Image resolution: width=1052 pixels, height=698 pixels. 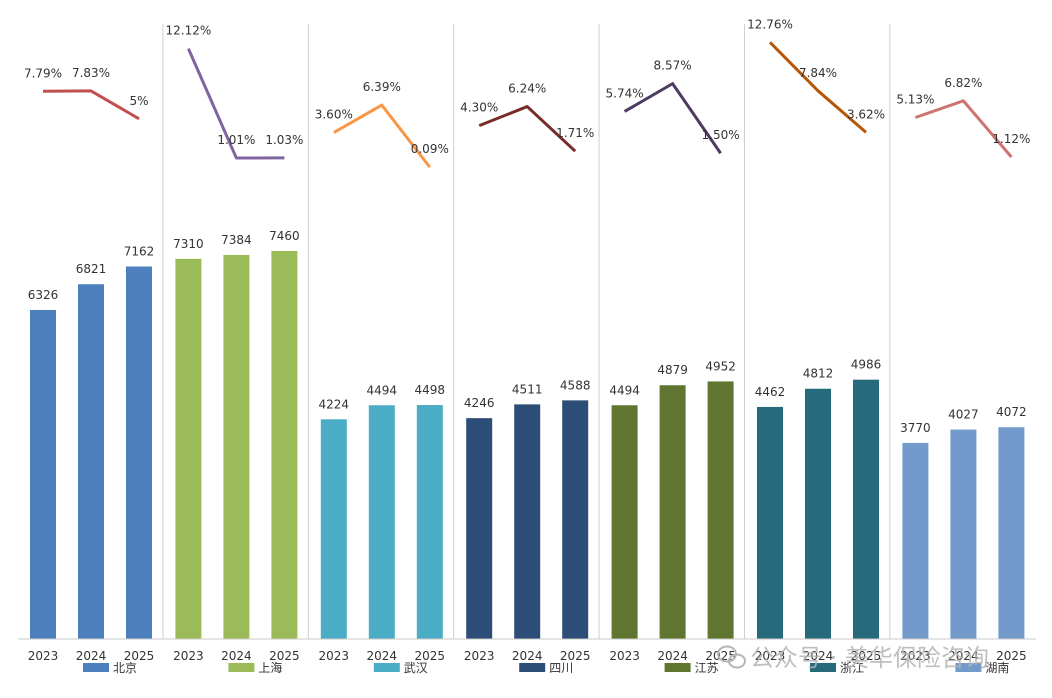 I want to click on bar-value-label: 4224, so click(x=334, y=404).